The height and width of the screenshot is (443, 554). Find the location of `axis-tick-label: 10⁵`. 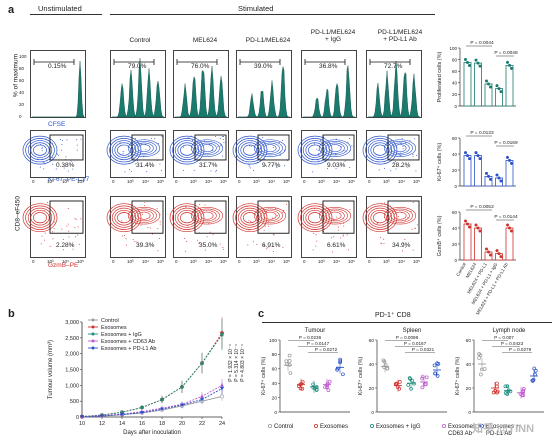

axis-tick-label: 10⁵ is located at coordinates (80, 261).